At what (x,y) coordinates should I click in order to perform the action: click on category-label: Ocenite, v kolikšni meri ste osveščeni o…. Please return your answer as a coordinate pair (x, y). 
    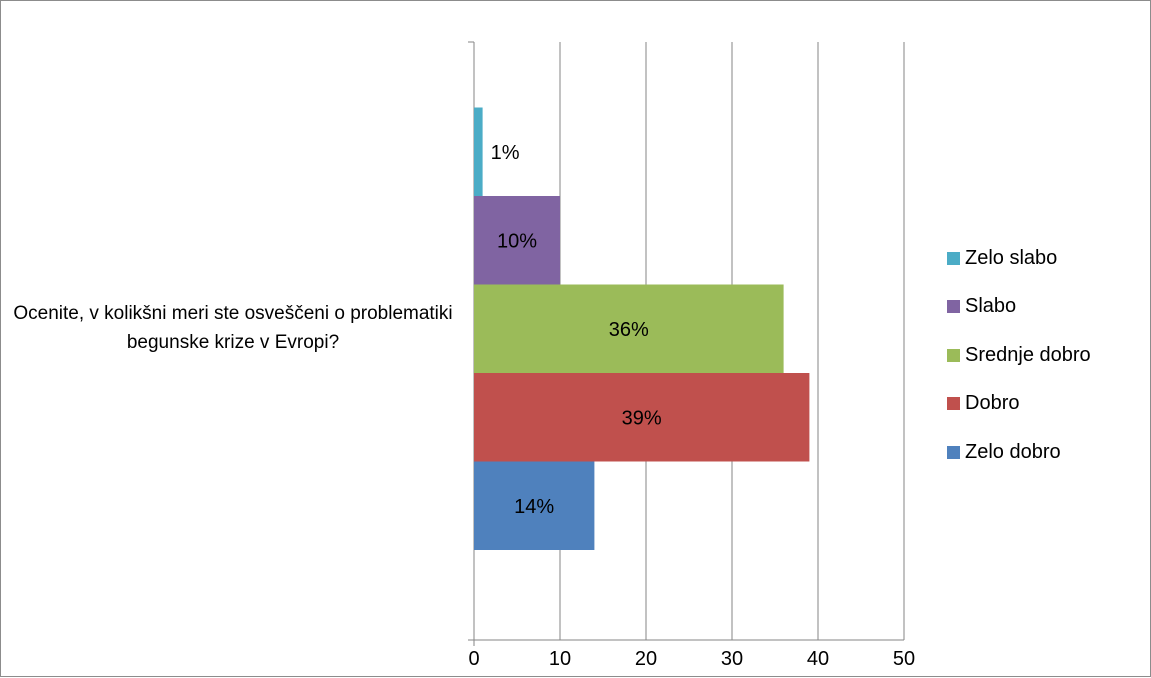
    Looking at the image, I should click on (233, 328).